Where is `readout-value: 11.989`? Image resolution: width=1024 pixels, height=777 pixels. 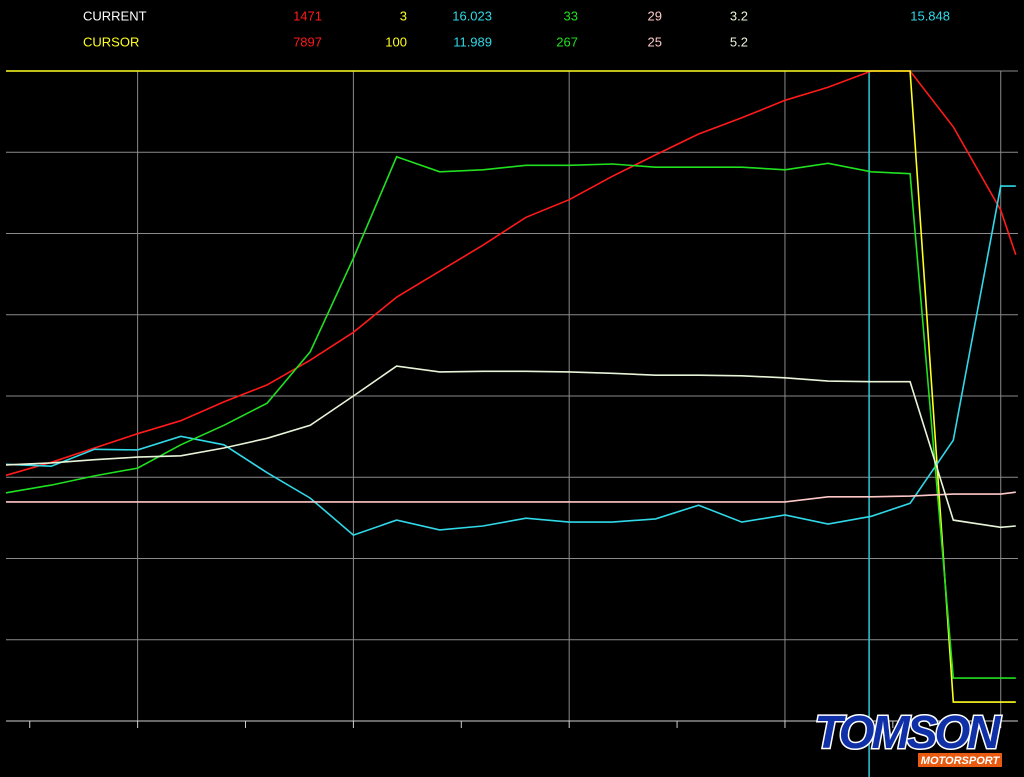 readout-value: 11.989 is located at coordinates (472, 41).